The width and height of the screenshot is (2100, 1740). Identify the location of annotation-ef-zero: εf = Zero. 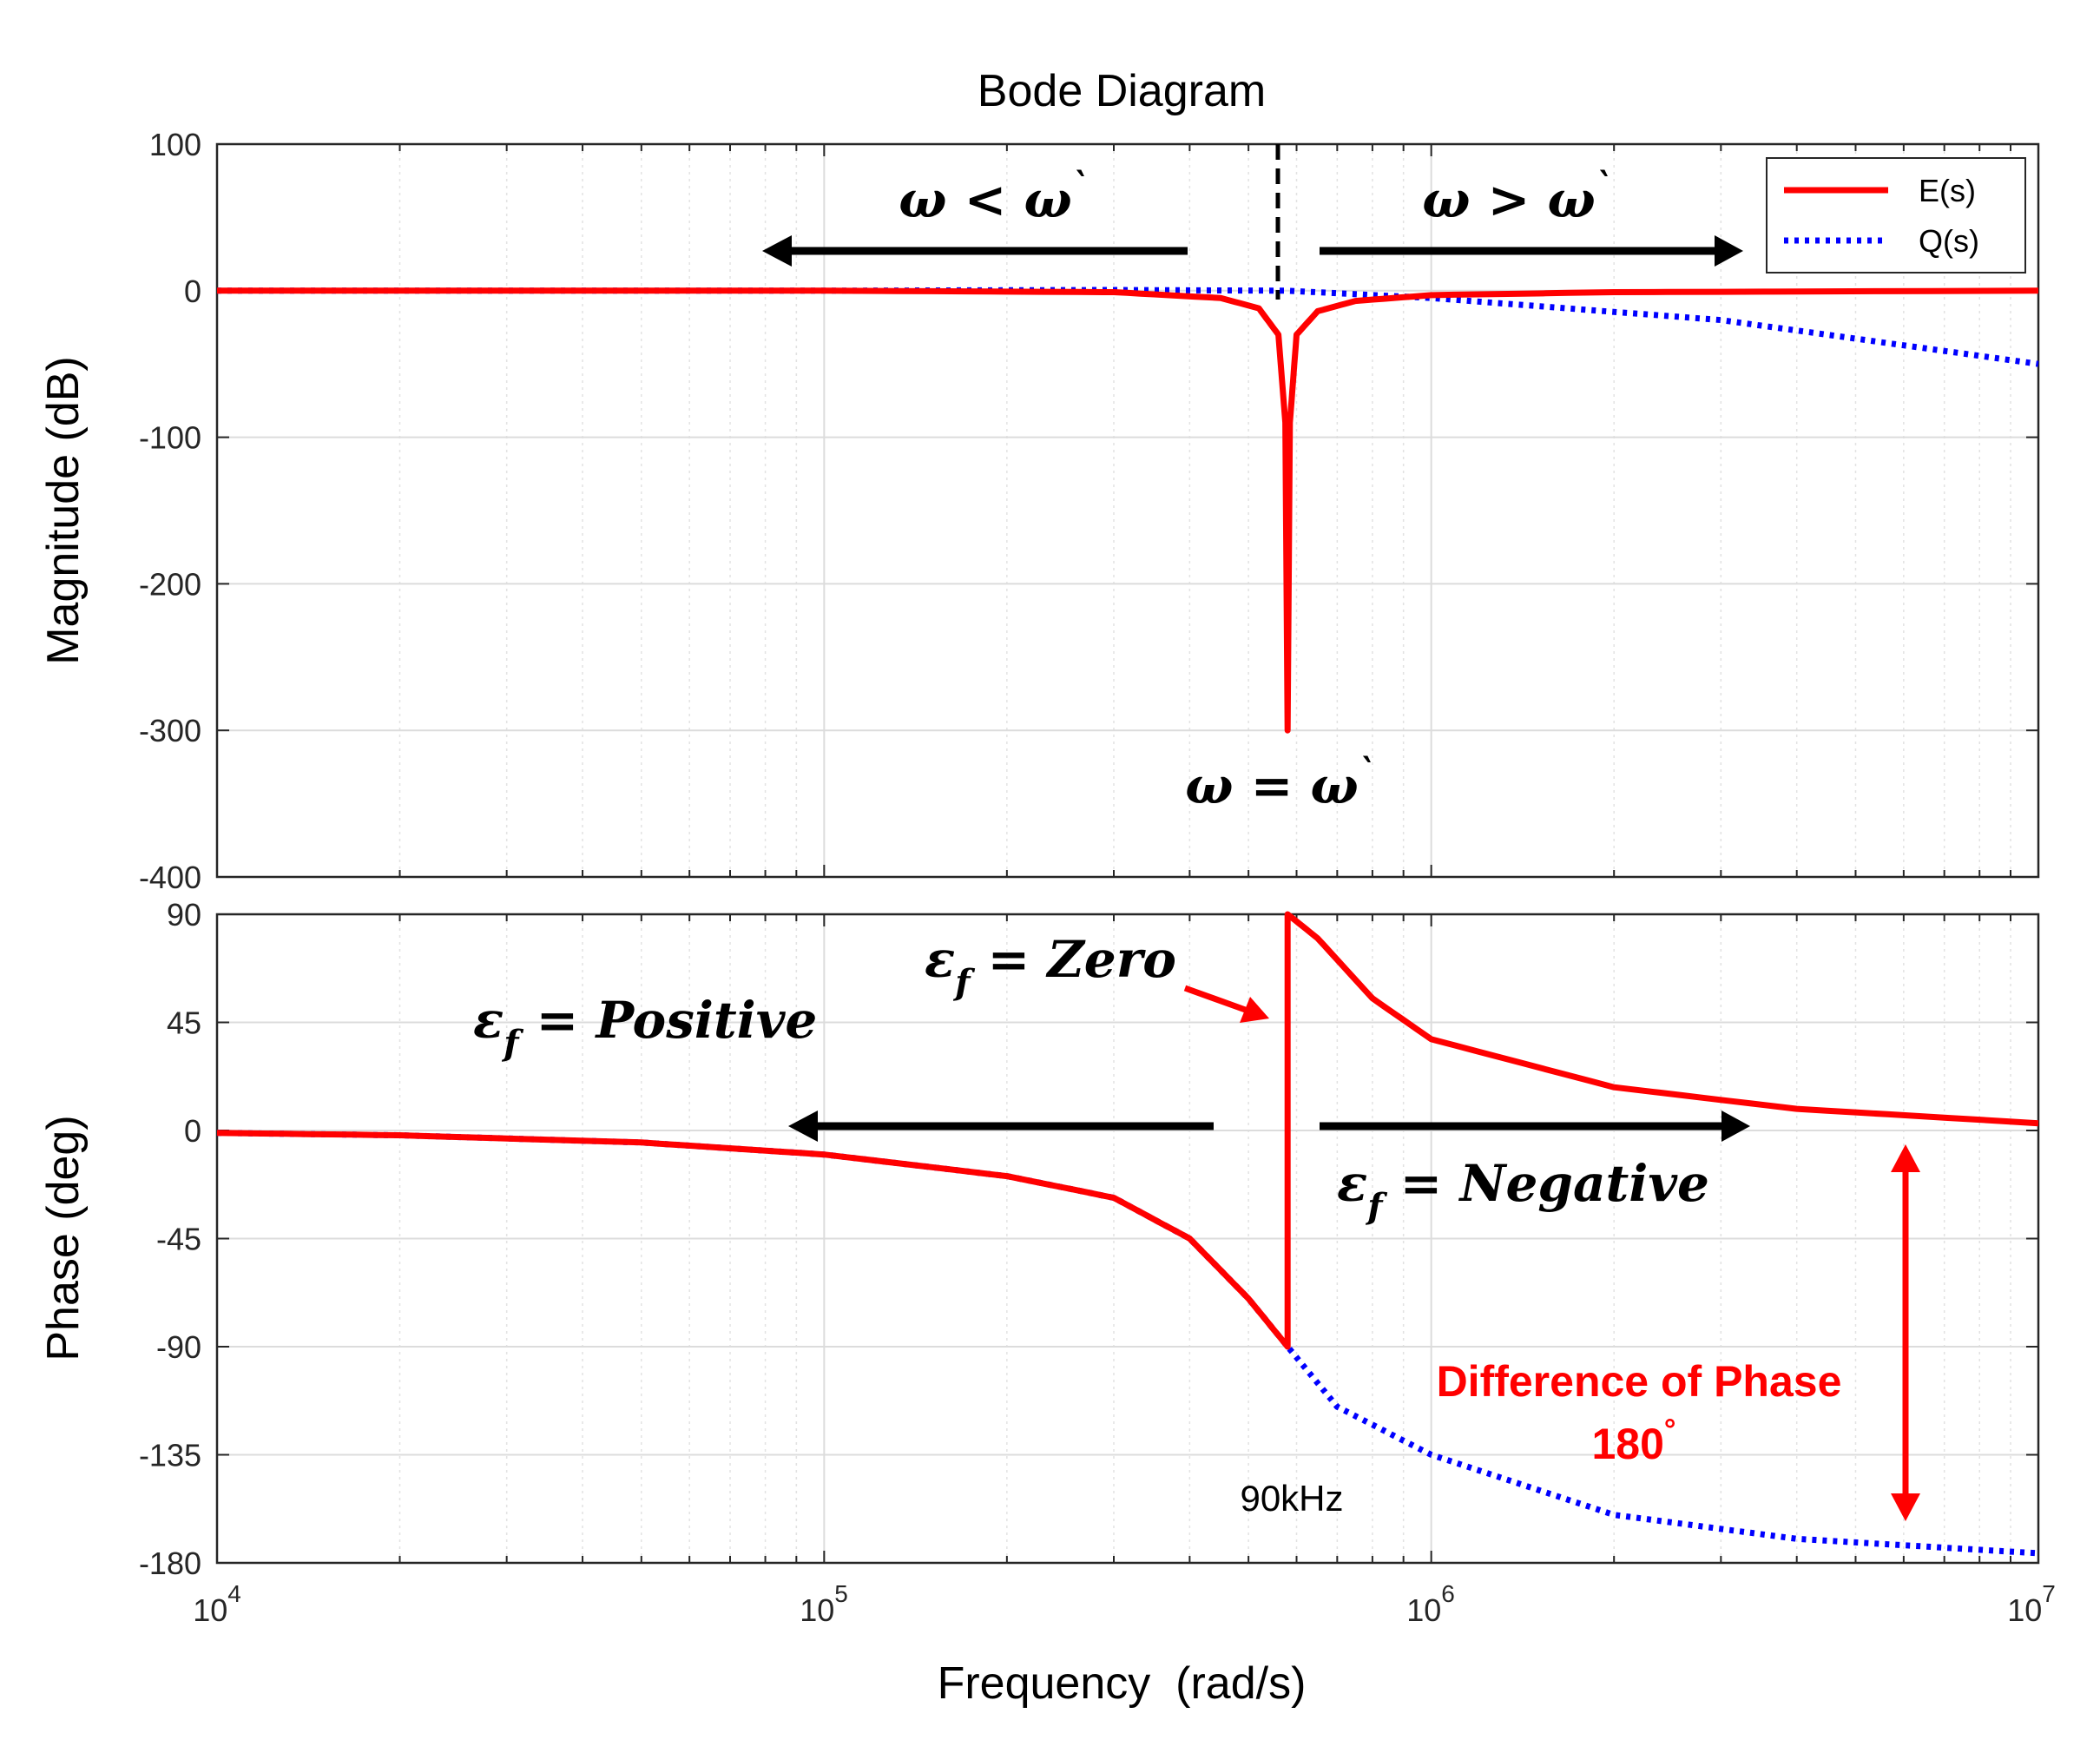
(1050, 967).